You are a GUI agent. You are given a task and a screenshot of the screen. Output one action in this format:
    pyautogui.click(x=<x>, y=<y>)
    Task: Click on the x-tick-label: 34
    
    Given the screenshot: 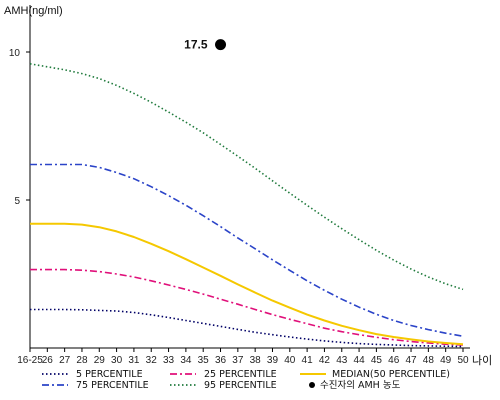 What is the action you would take?
    pyautogui.click(x=186, y=360)
    